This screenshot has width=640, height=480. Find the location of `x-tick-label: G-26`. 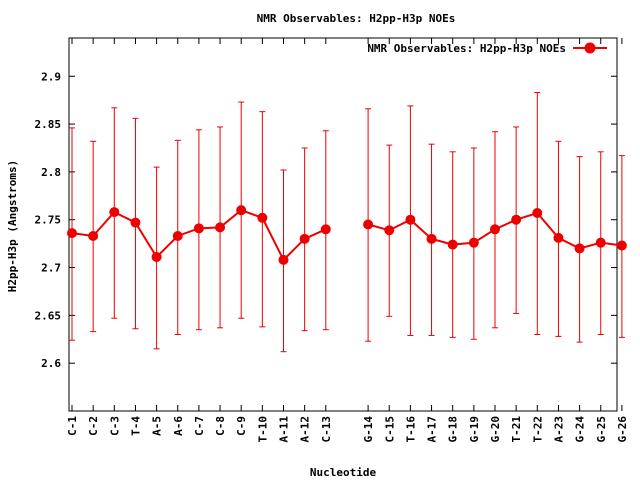

x-tick-label: G-26 is located at coordinates (622, 429).